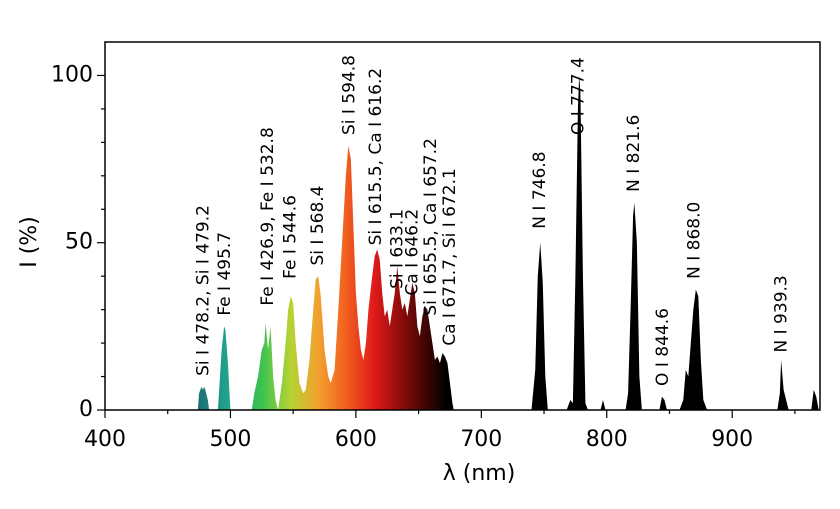 The height and width of the screenshot is (509, 840). Describe the element at coordinates (607, 439) in the screenshot. I see `x-tick-label: 800` at that location.